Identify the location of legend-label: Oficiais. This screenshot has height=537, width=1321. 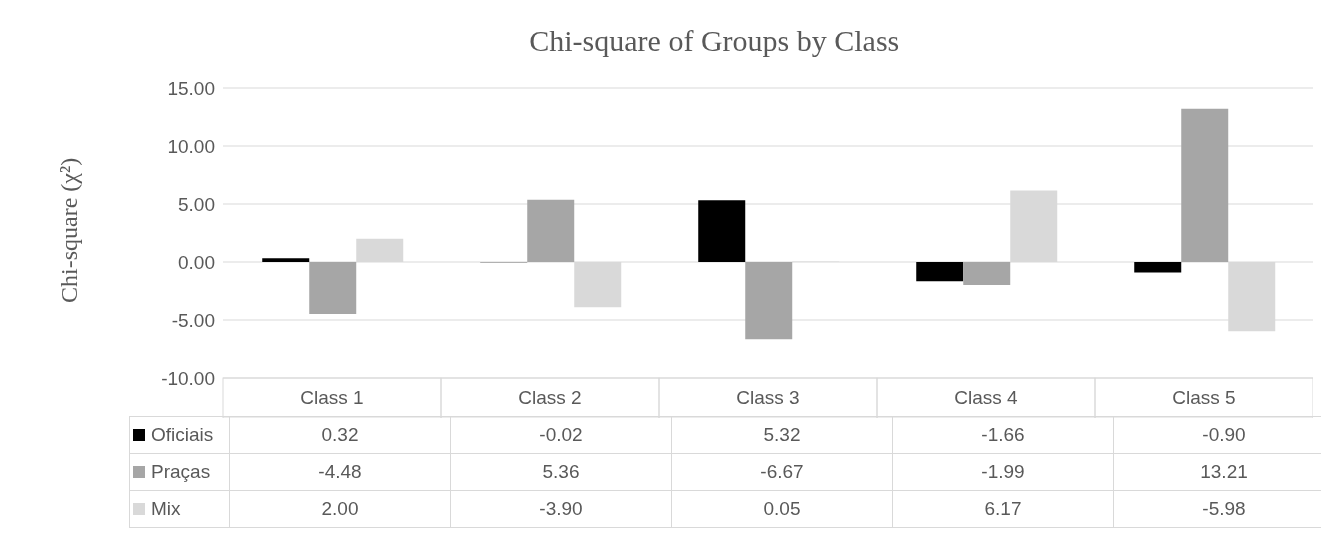
(182, 434).